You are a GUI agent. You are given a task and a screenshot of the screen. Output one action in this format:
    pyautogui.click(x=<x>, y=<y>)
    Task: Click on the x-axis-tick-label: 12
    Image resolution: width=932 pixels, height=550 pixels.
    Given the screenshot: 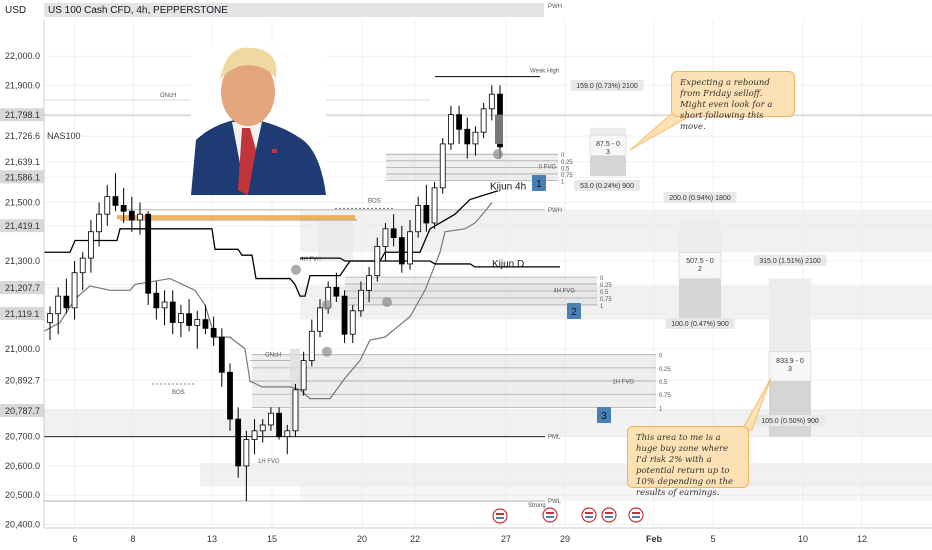 What is the action you would take?
    pyautogui.click(x=862, y=539)
    